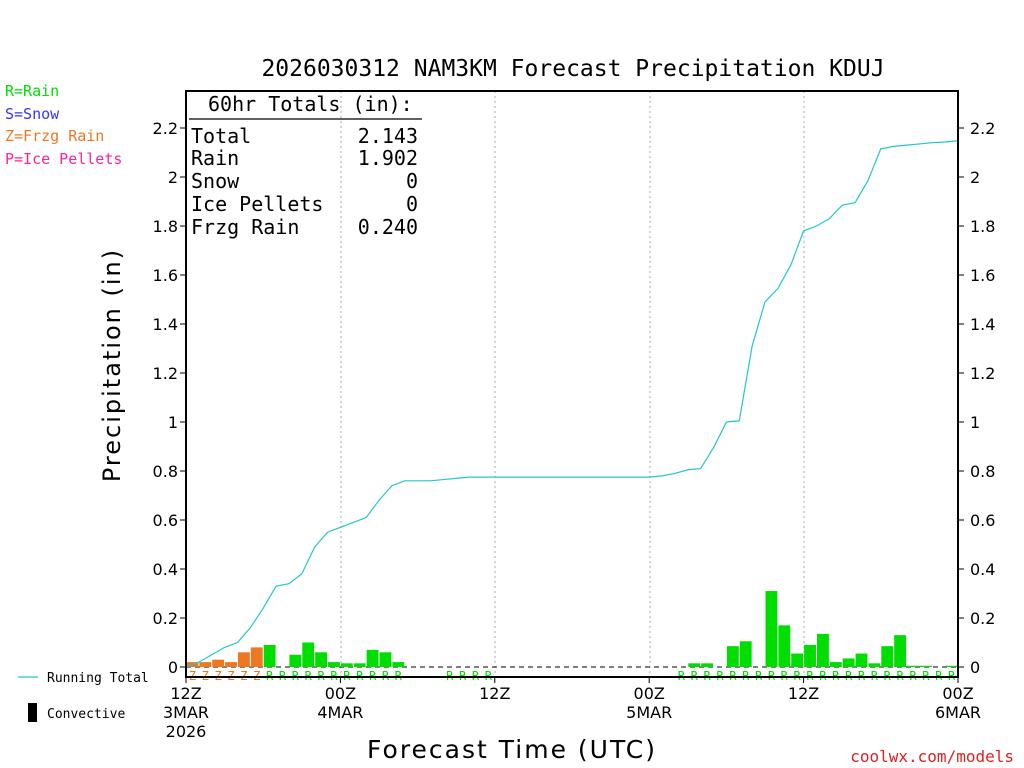 The width and height of the screenshot is (1024, 768). What do you see at coordinates (257, 204) in the screenshot?
I see `totals-label-ice-pellets: Ice Pellets` at bounding box center [257, 204].